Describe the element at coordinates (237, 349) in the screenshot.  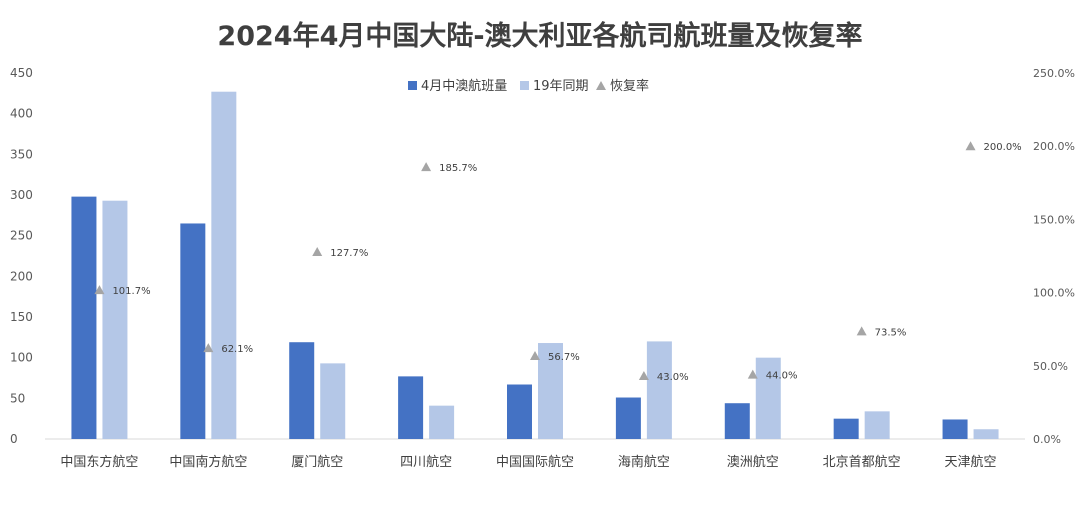
I see `recovery-data-label: 62.1%` at that location.